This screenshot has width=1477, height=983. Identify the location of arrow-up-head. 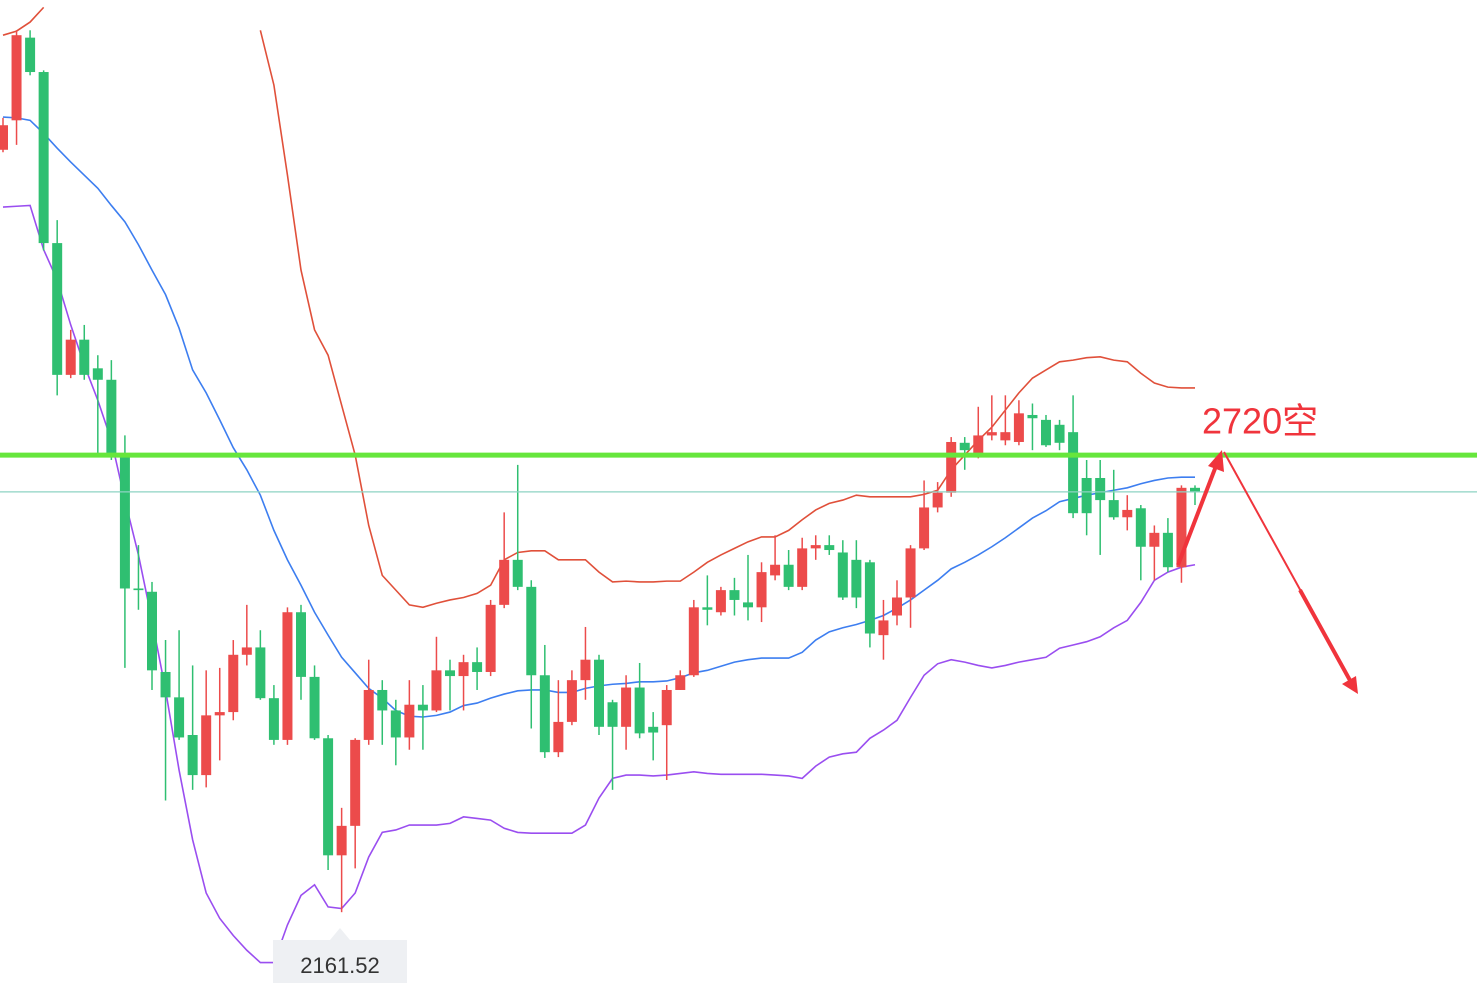
(1216, 461).